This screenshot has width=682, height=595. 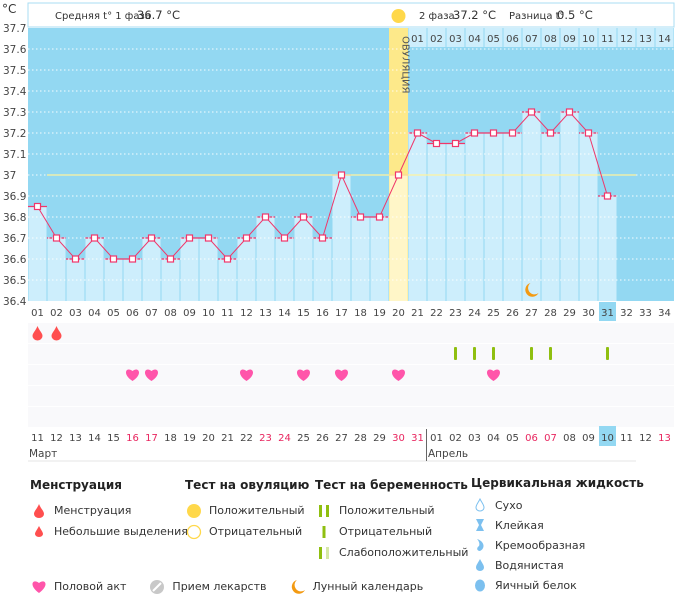 What do you see at coordinates (532, 290) in the screenshot?
I see `moon-icon` at bounding box center [532, 290].